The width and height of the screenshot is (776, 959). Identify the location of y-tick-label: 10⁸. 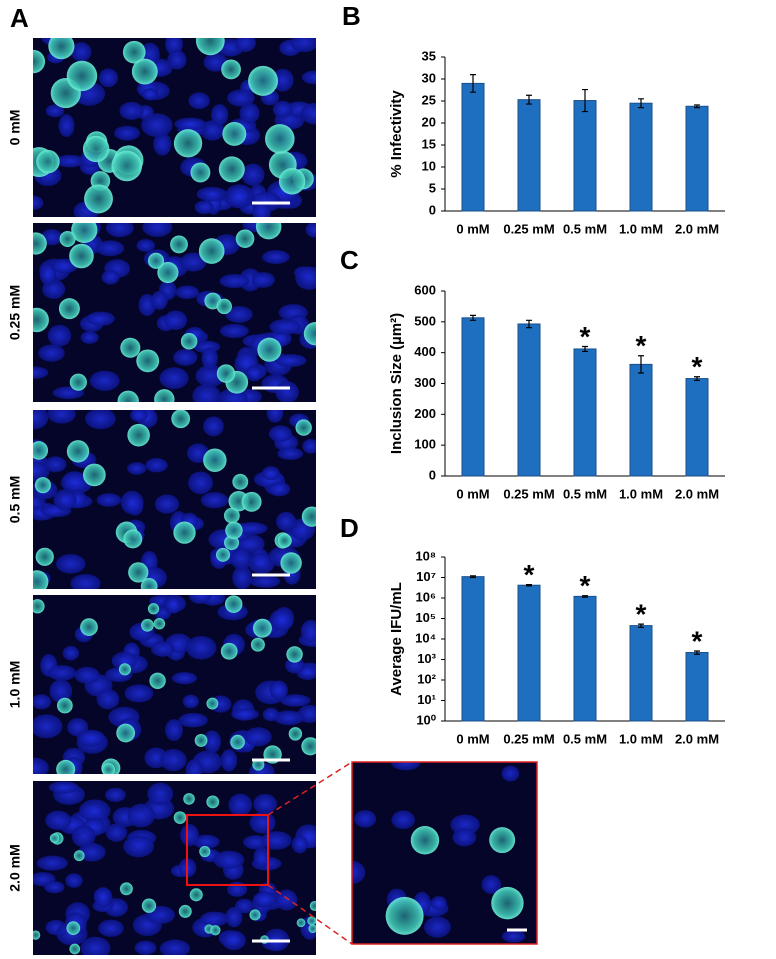
(425, 555).